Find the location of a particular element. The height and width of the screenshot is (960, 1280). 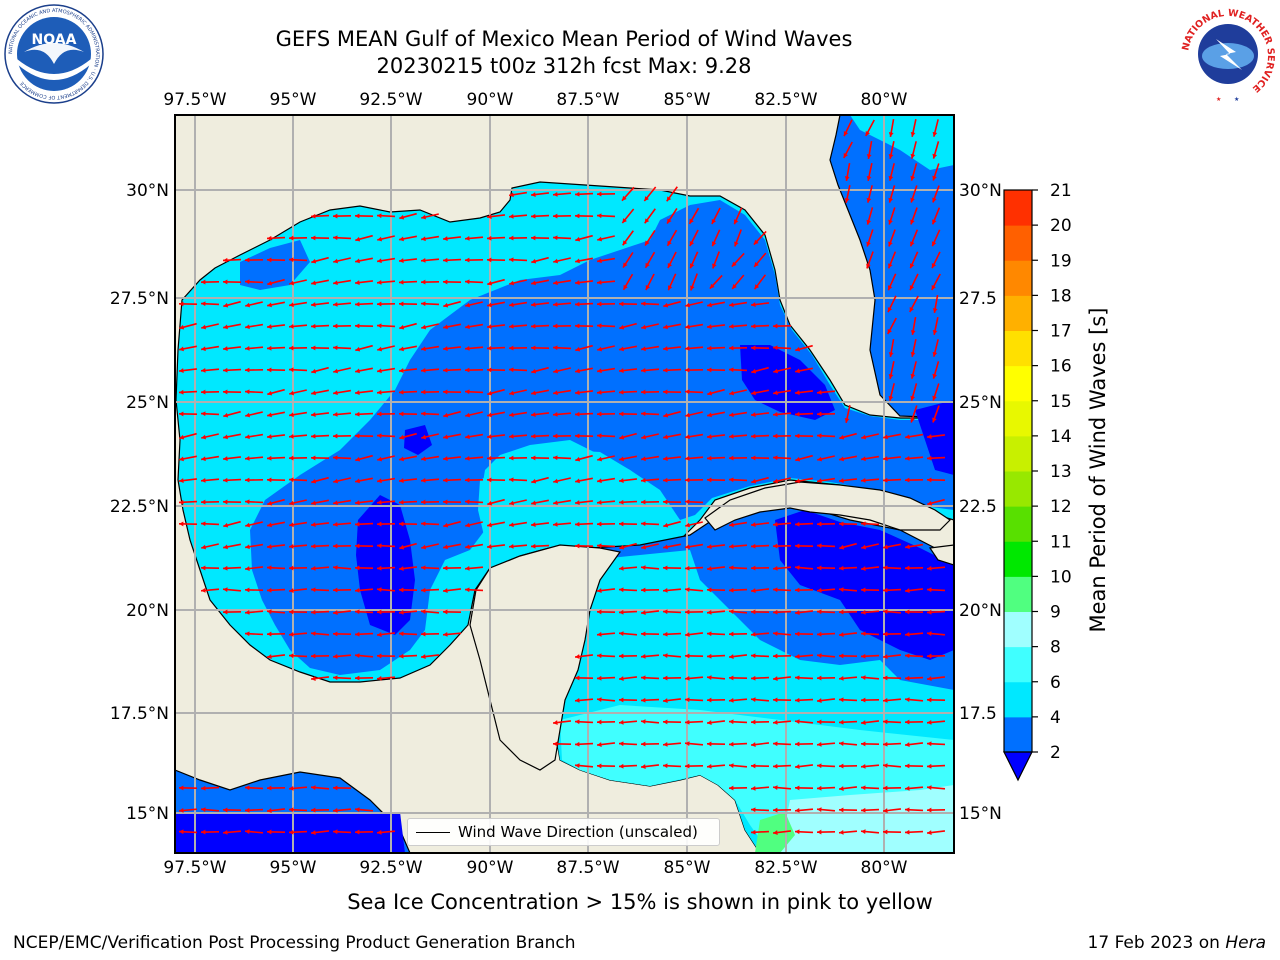

colorbar: 2 4 6 8 9 10 11 12 13 14 15 16 17 18 19 20 21 is located at coordinates (1037, 481).